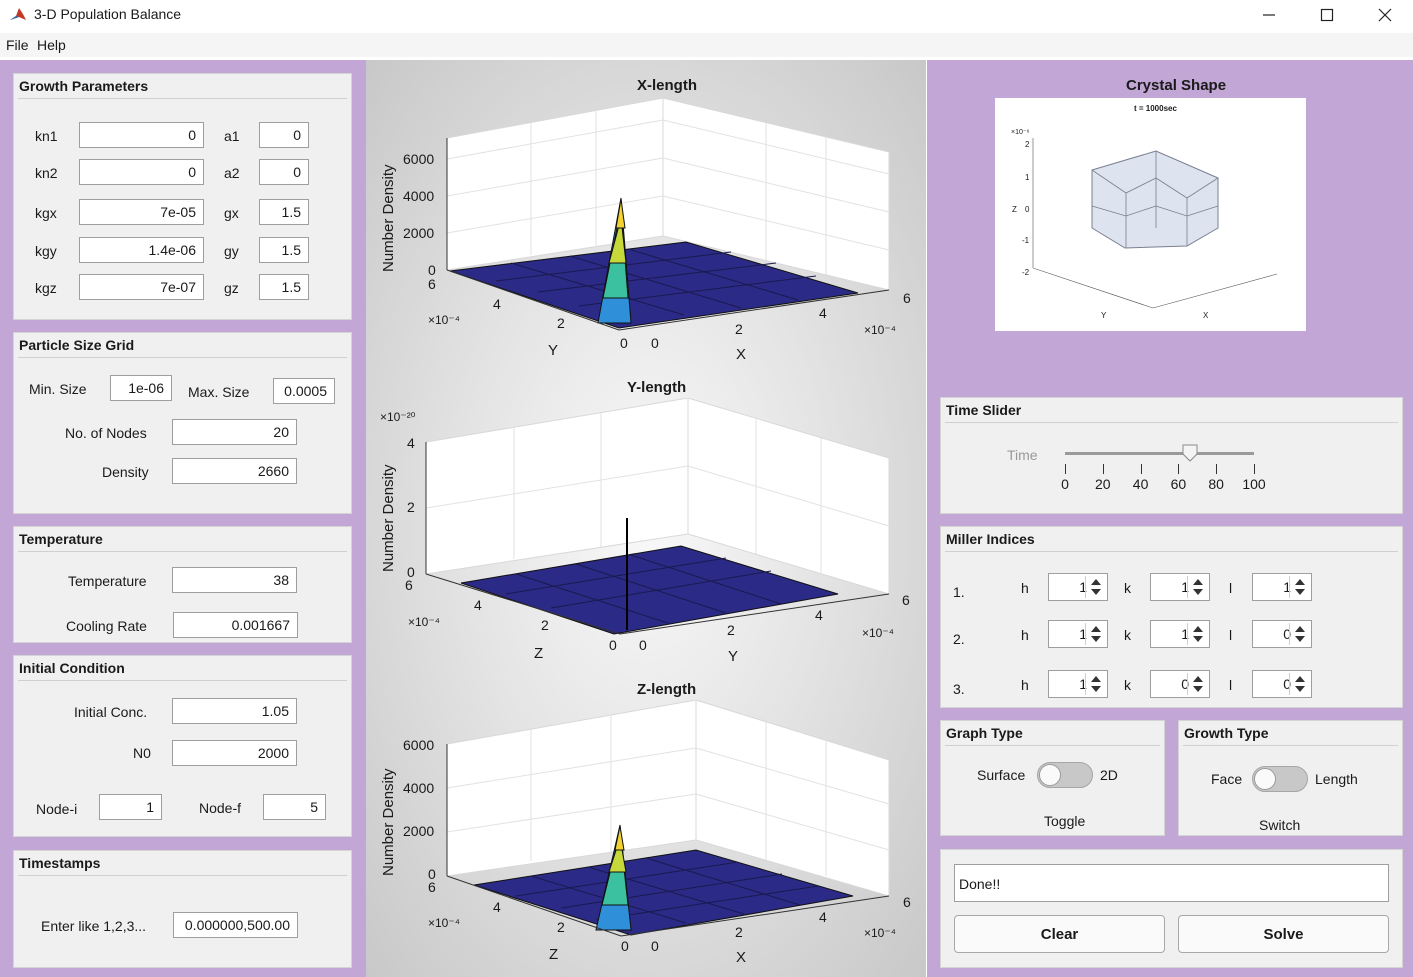 The width and height of the screenshot is (1413, 977). Describe the element at coordinates (141, 287) in the screenshot. I see `kgz-field: 7e-07` at that location.